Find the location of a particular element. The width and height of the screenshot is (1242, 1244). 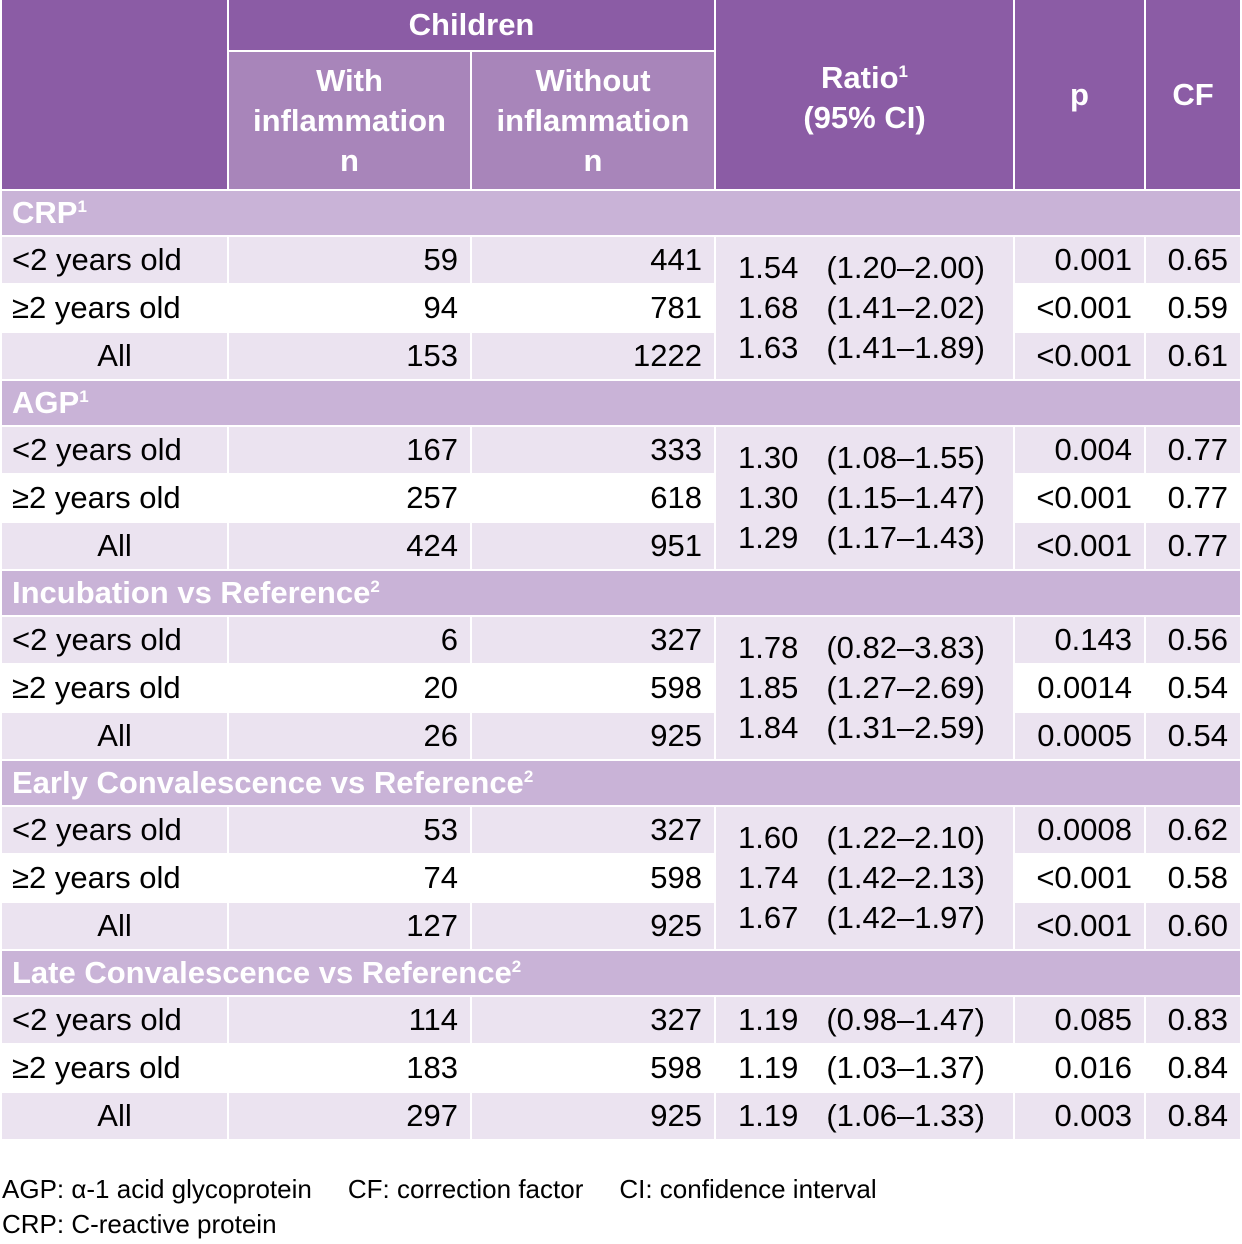

section-title-text: AGP is located at coordinates (46, 402).